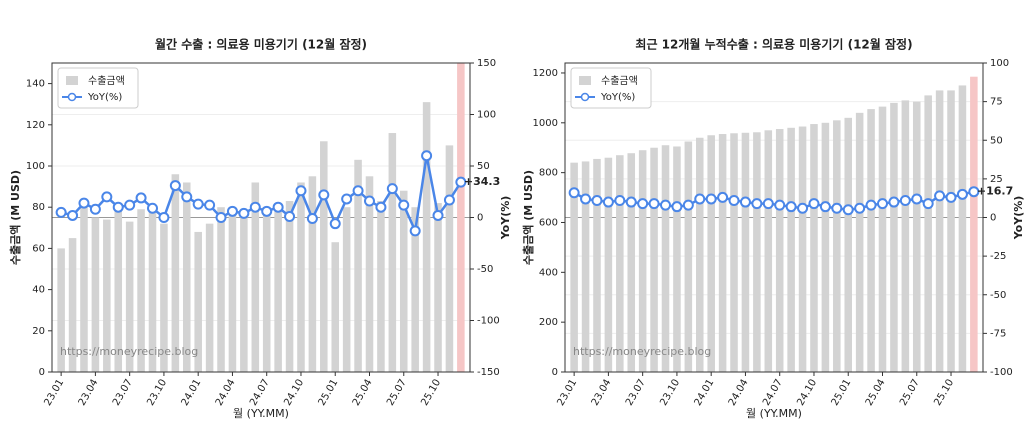 The height and width of the screenshot is (448, 1024). I want to click on y2-tick-label: -50, so click(998, 295).